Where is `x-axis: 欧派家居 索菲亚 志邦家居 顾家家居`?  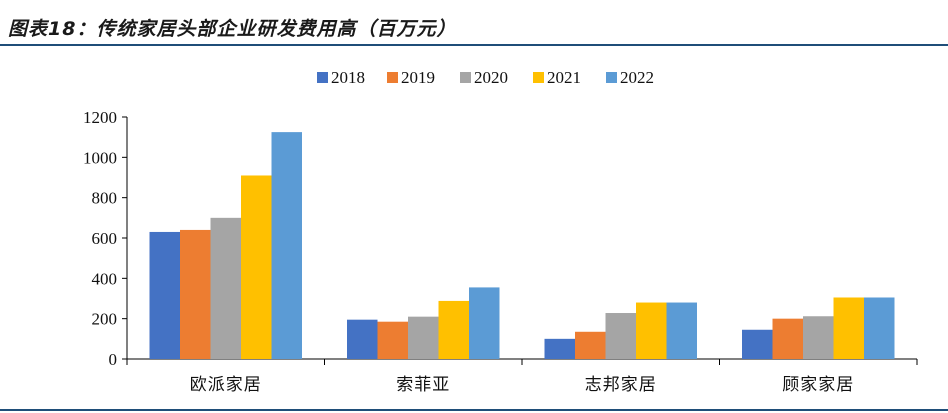
x-axis: 欧派家居 索菲亚 志邦家居 顾家家居 is located at coordinates (522, 376).